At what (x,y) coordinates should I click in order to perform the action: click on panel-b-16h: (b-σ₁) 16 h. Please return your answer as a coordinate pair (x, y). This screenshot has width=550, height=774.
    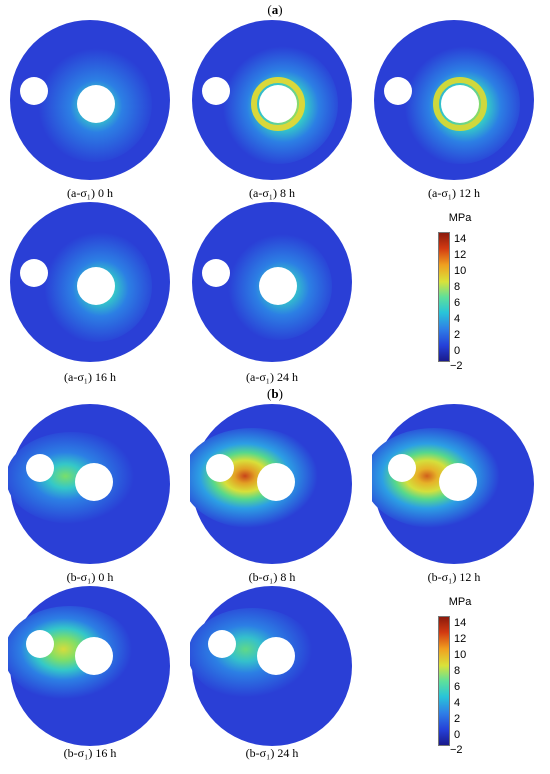
    Looking at the image, I should click on (90, 679).